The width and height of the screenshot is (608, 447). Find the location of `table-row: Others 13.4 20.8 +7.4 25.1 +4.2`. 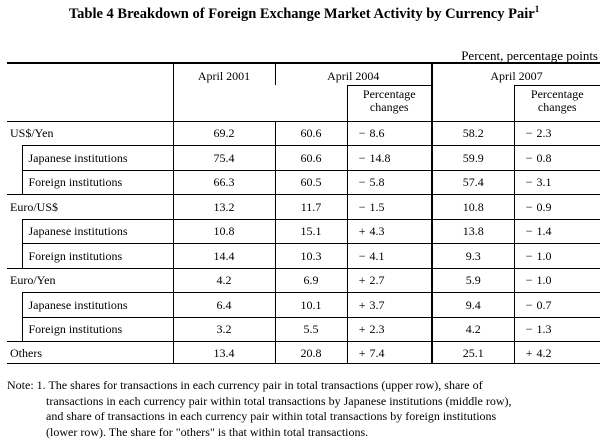

table-row: Others 13.4 20.8 +7.4 25.1 +4.2 is located at coordinates (303, 352).